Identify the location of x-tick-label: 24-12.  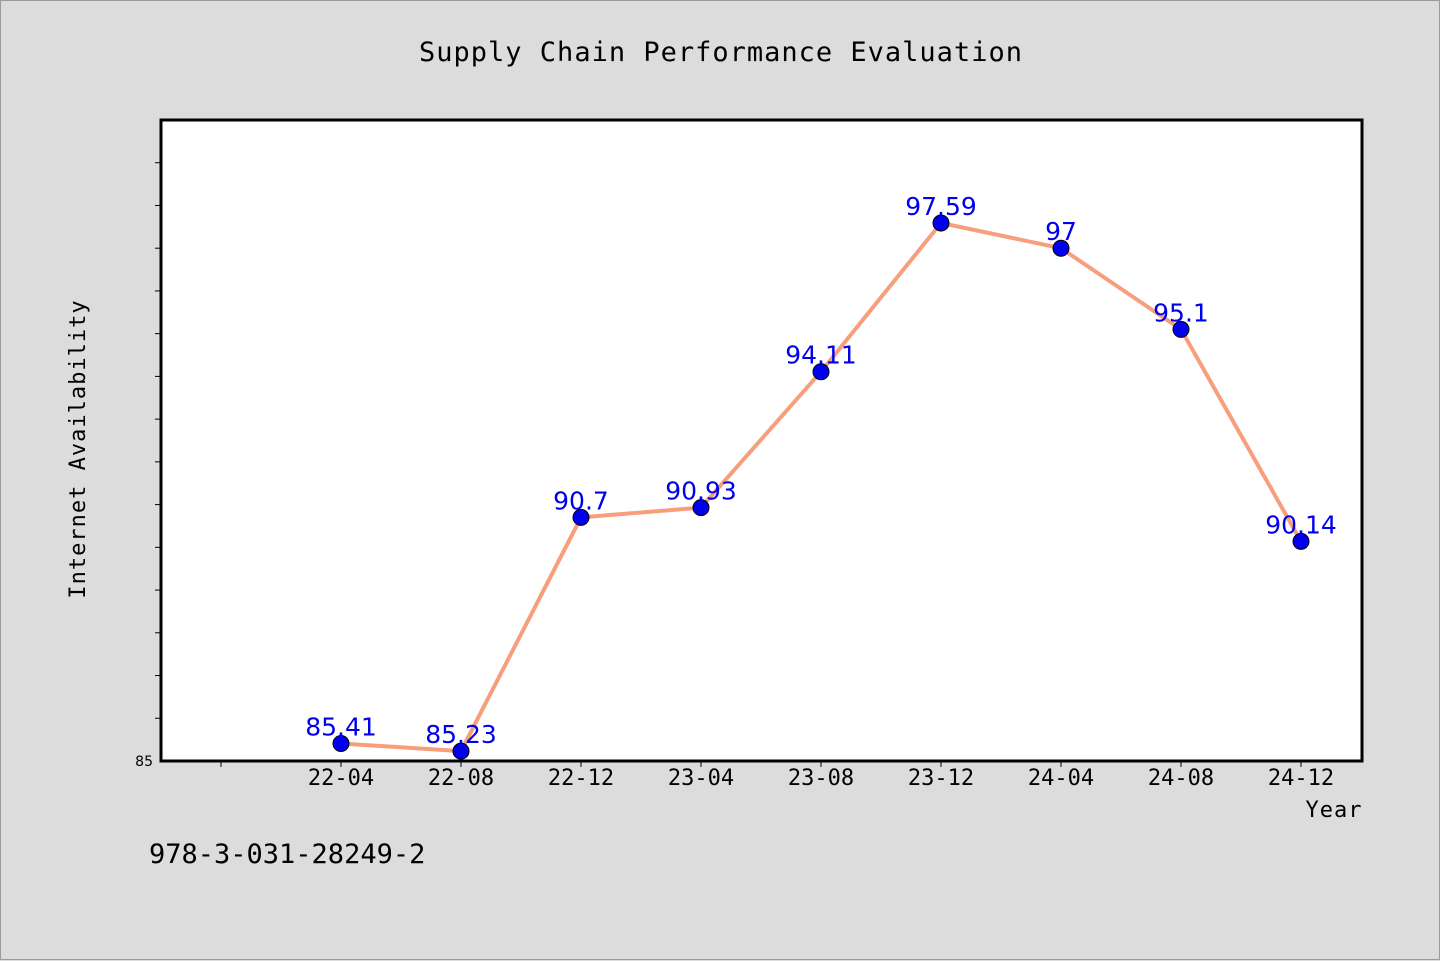
(1301, 778).